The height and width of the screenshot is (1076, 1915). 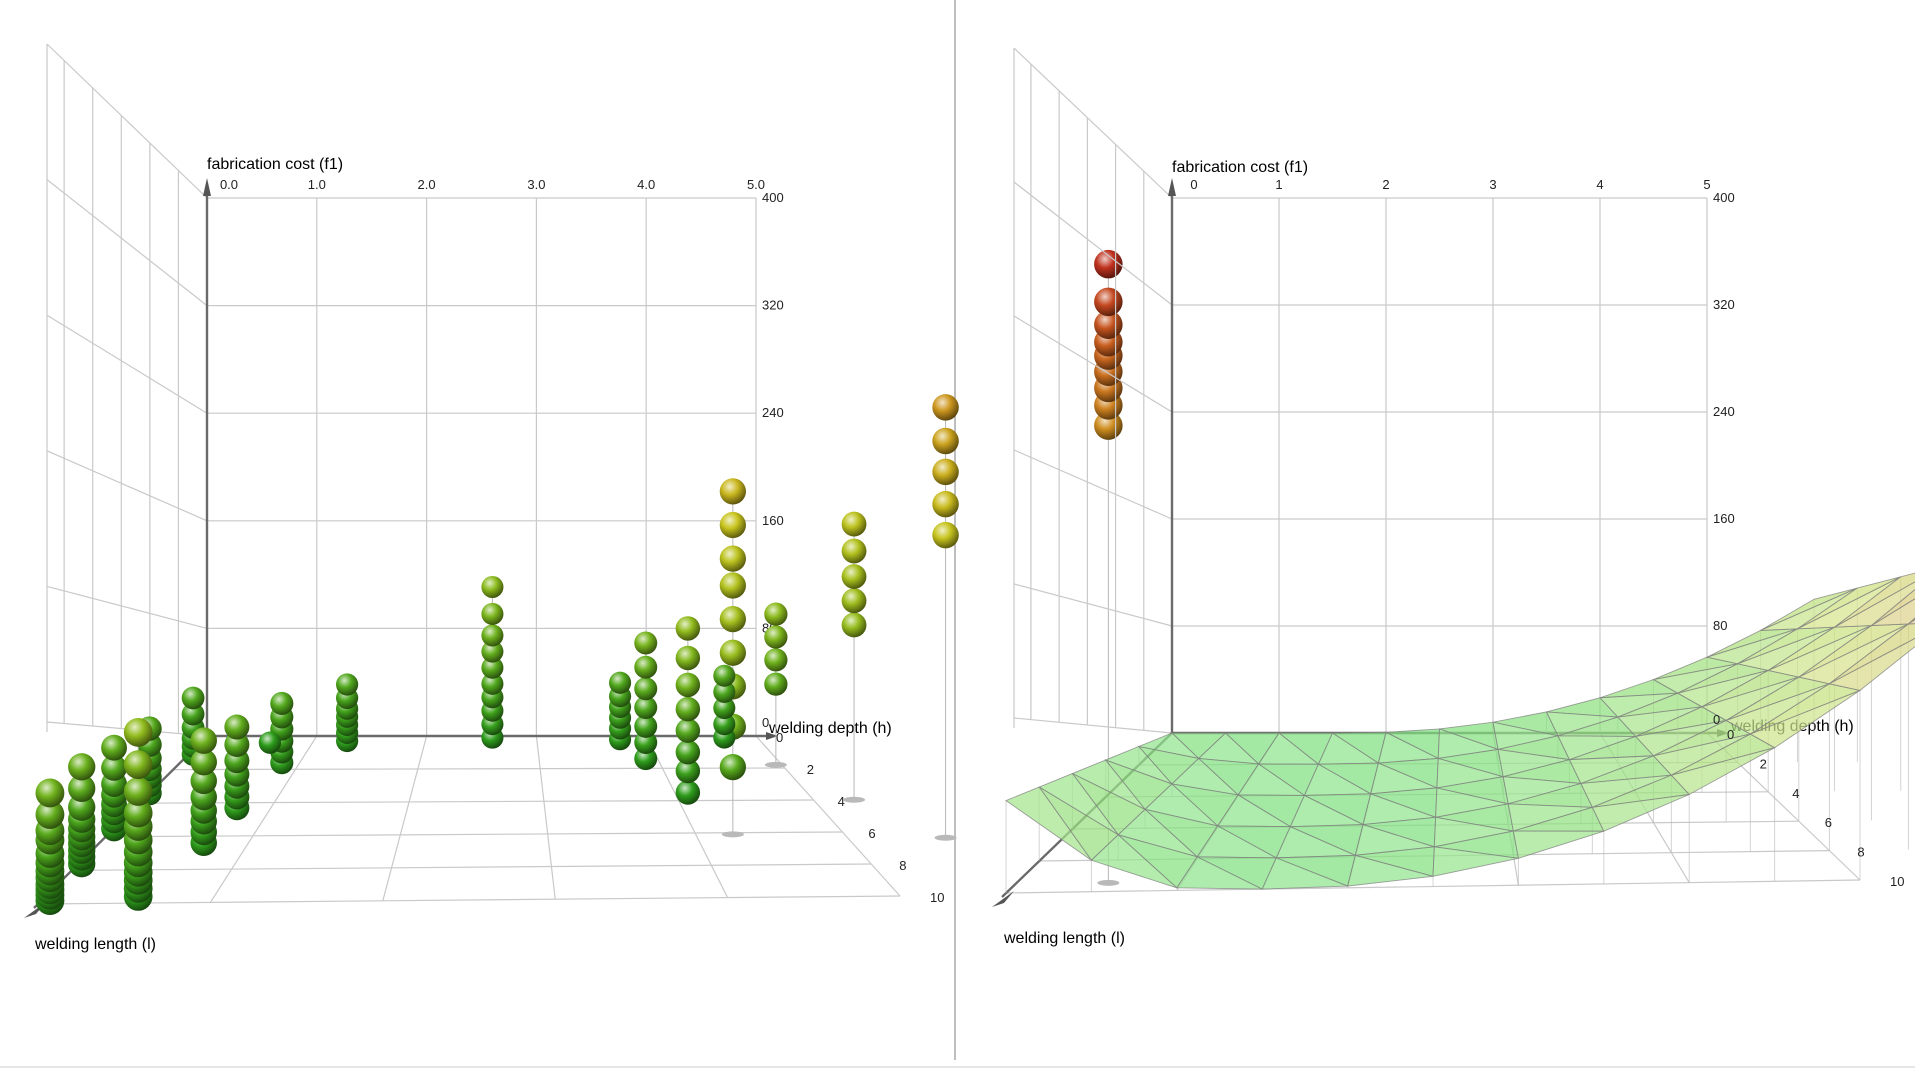 I want to click on y-tick-label: 10, so click(x=937, y=897).